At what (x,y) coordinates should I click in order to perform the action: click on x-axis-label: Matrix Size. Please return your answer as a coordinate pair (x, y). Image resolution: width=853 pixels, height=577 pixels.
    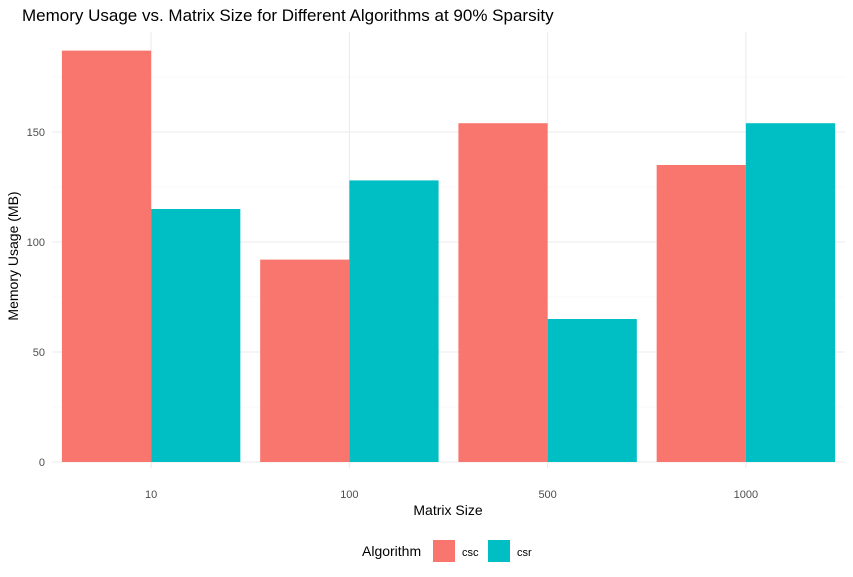
    Looking at the image, I should click on (447, 510).